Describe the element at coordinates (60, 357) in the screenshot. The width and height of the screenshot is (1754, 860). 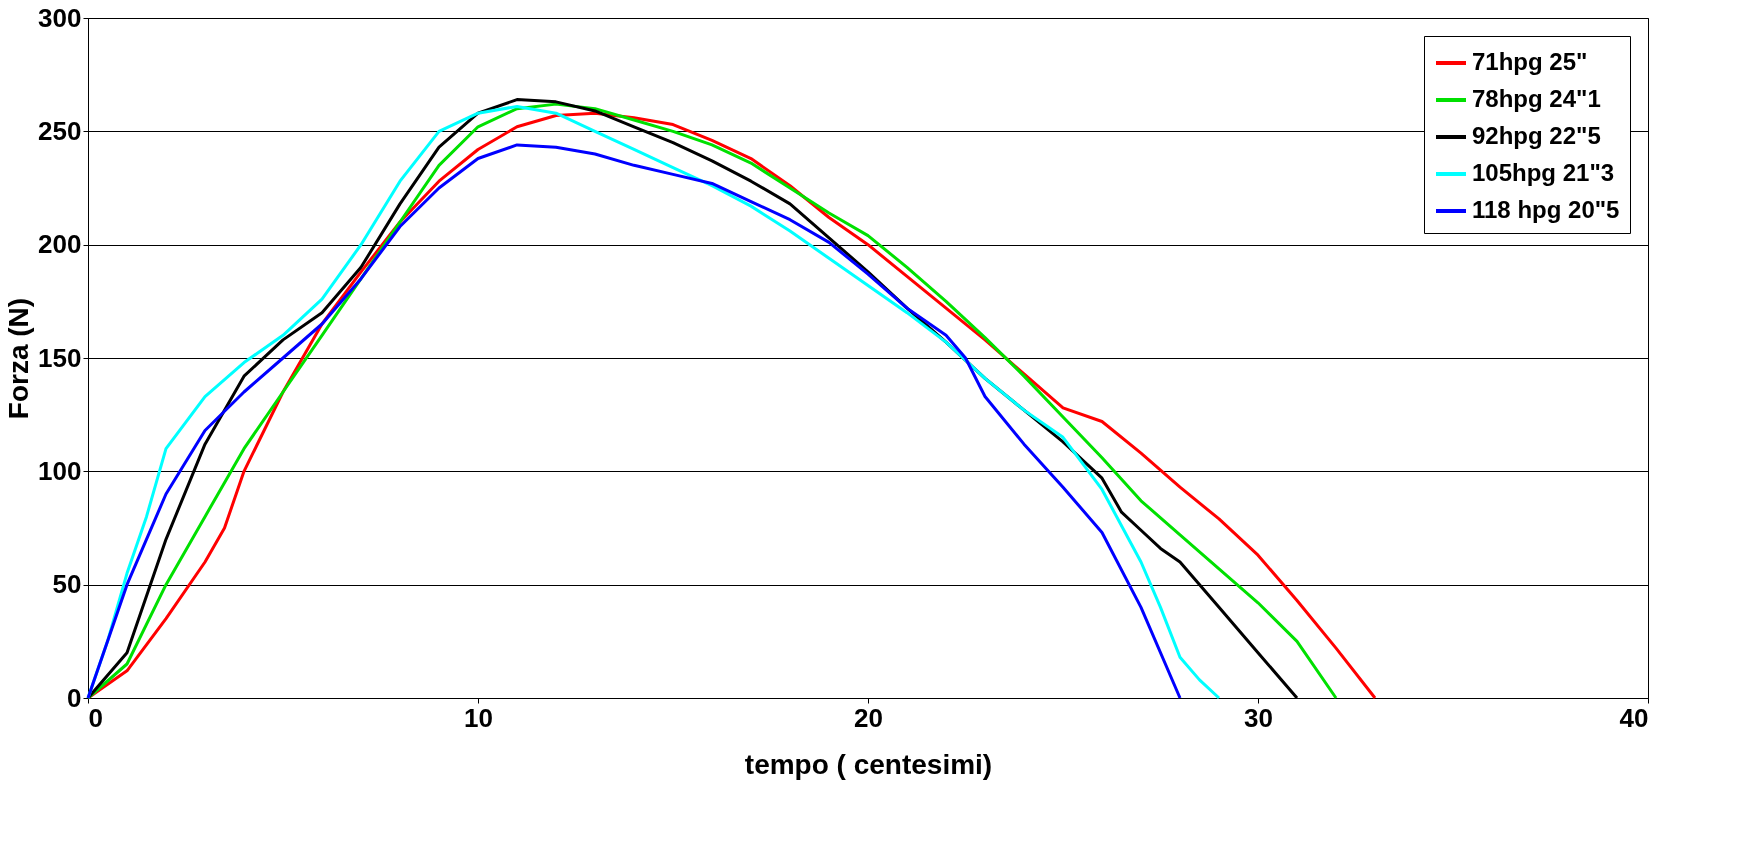
I see `y-tick-label: 150` at that location.